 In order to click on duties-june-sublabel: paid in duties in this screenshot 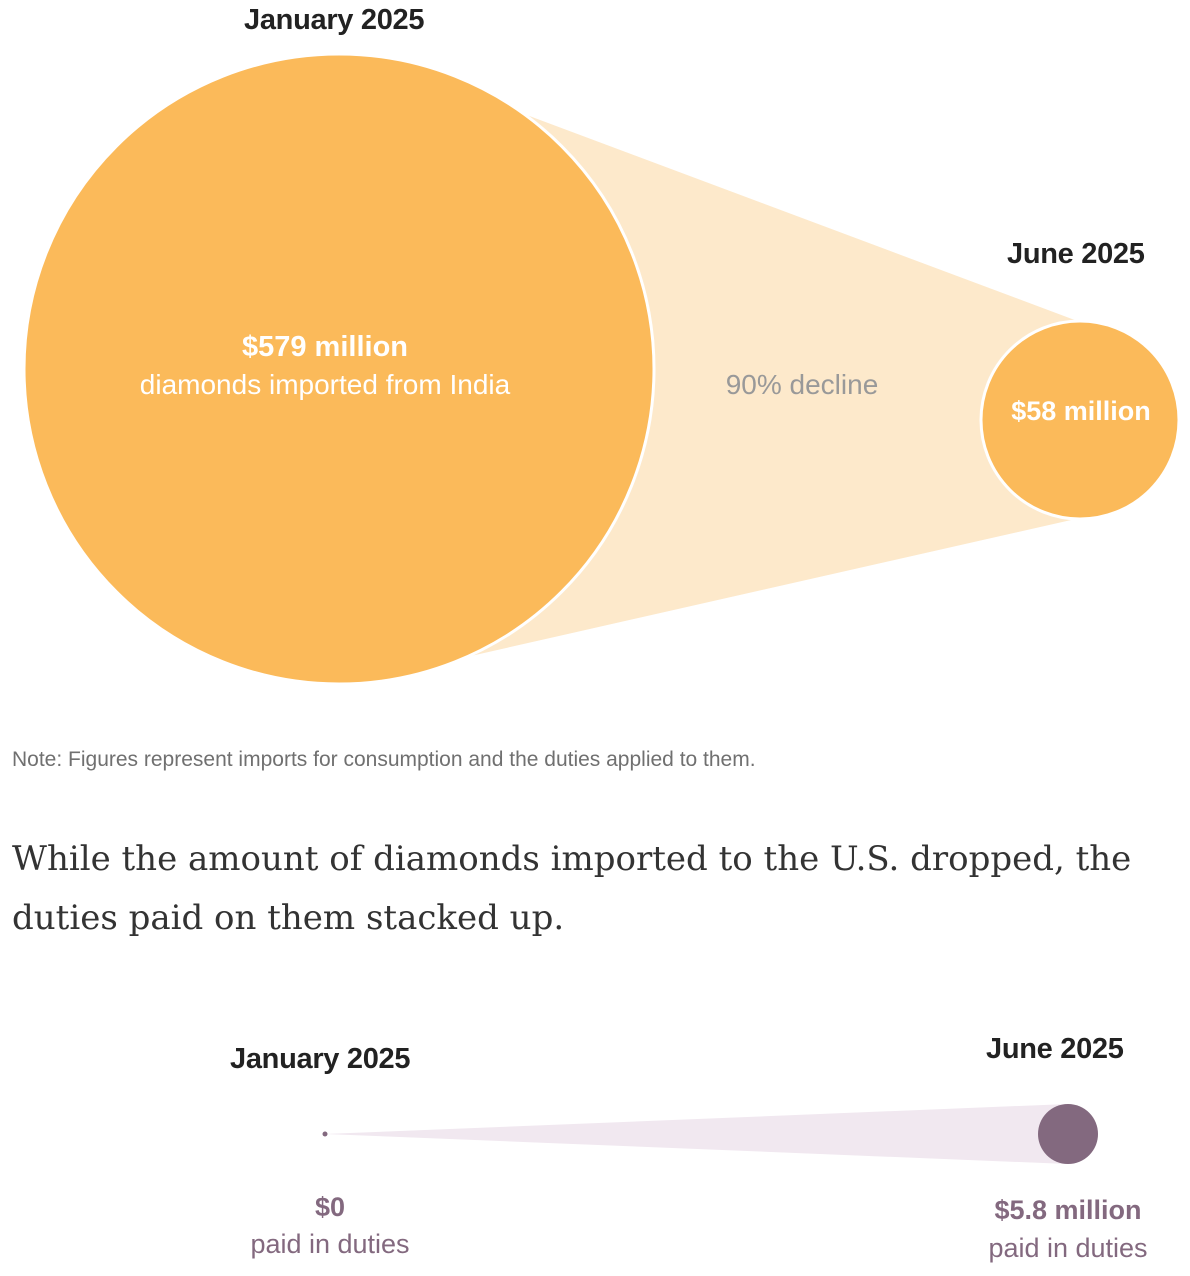, I will do `click(1067, 1248)`.